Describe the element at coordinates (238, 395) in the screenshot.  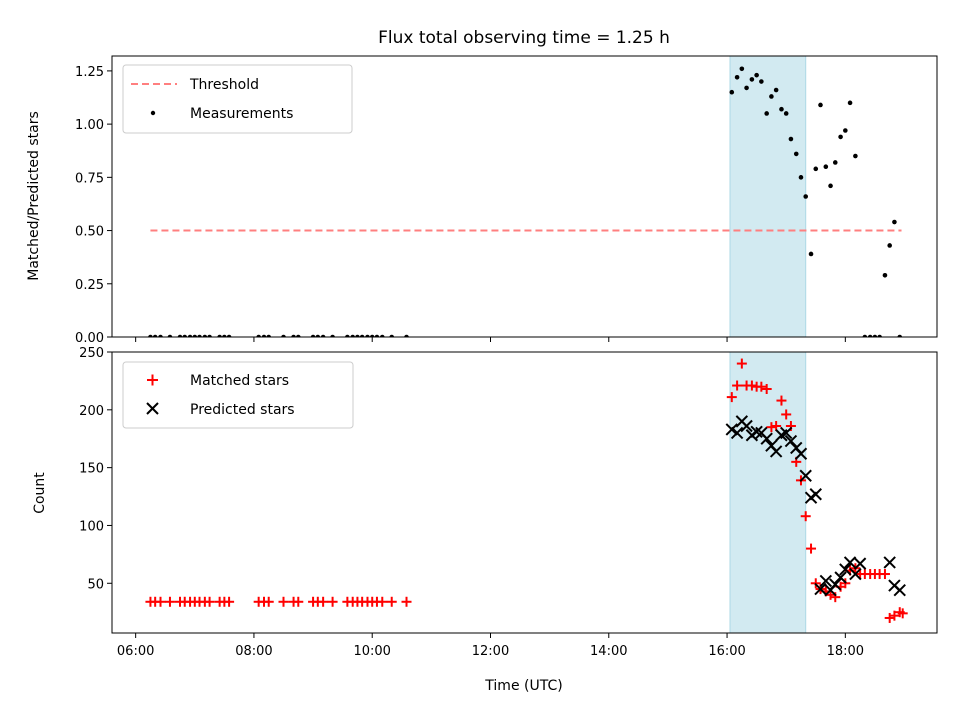
I see `bottom-legend-box` at that location.